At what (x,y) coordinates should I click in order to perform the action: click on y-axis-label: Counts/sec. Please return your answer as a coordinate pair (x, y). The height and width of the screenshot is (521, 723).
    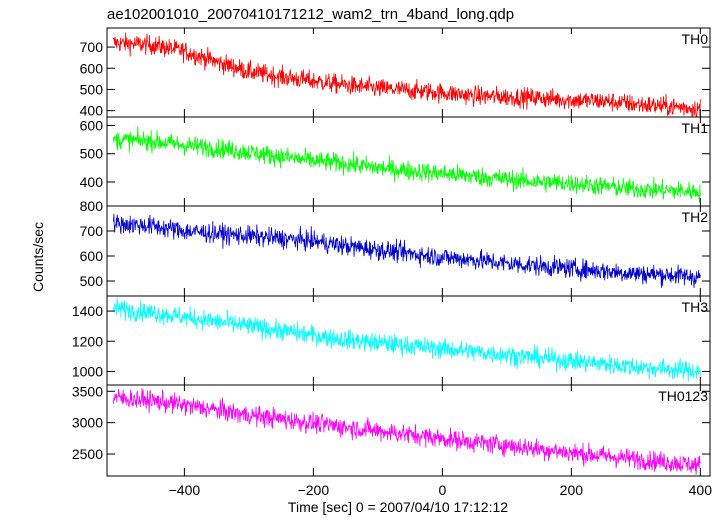
    Looking at the image, I should click on (38, 257).